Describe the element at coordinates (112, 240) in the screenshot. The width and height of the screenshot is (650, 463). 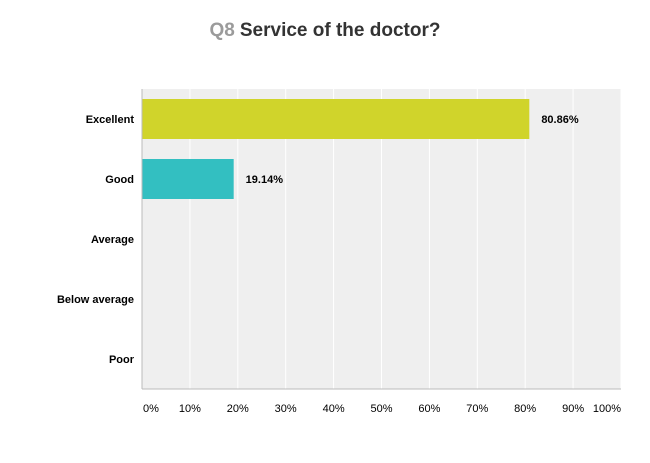
I see `category-label-average: Average` at that location.